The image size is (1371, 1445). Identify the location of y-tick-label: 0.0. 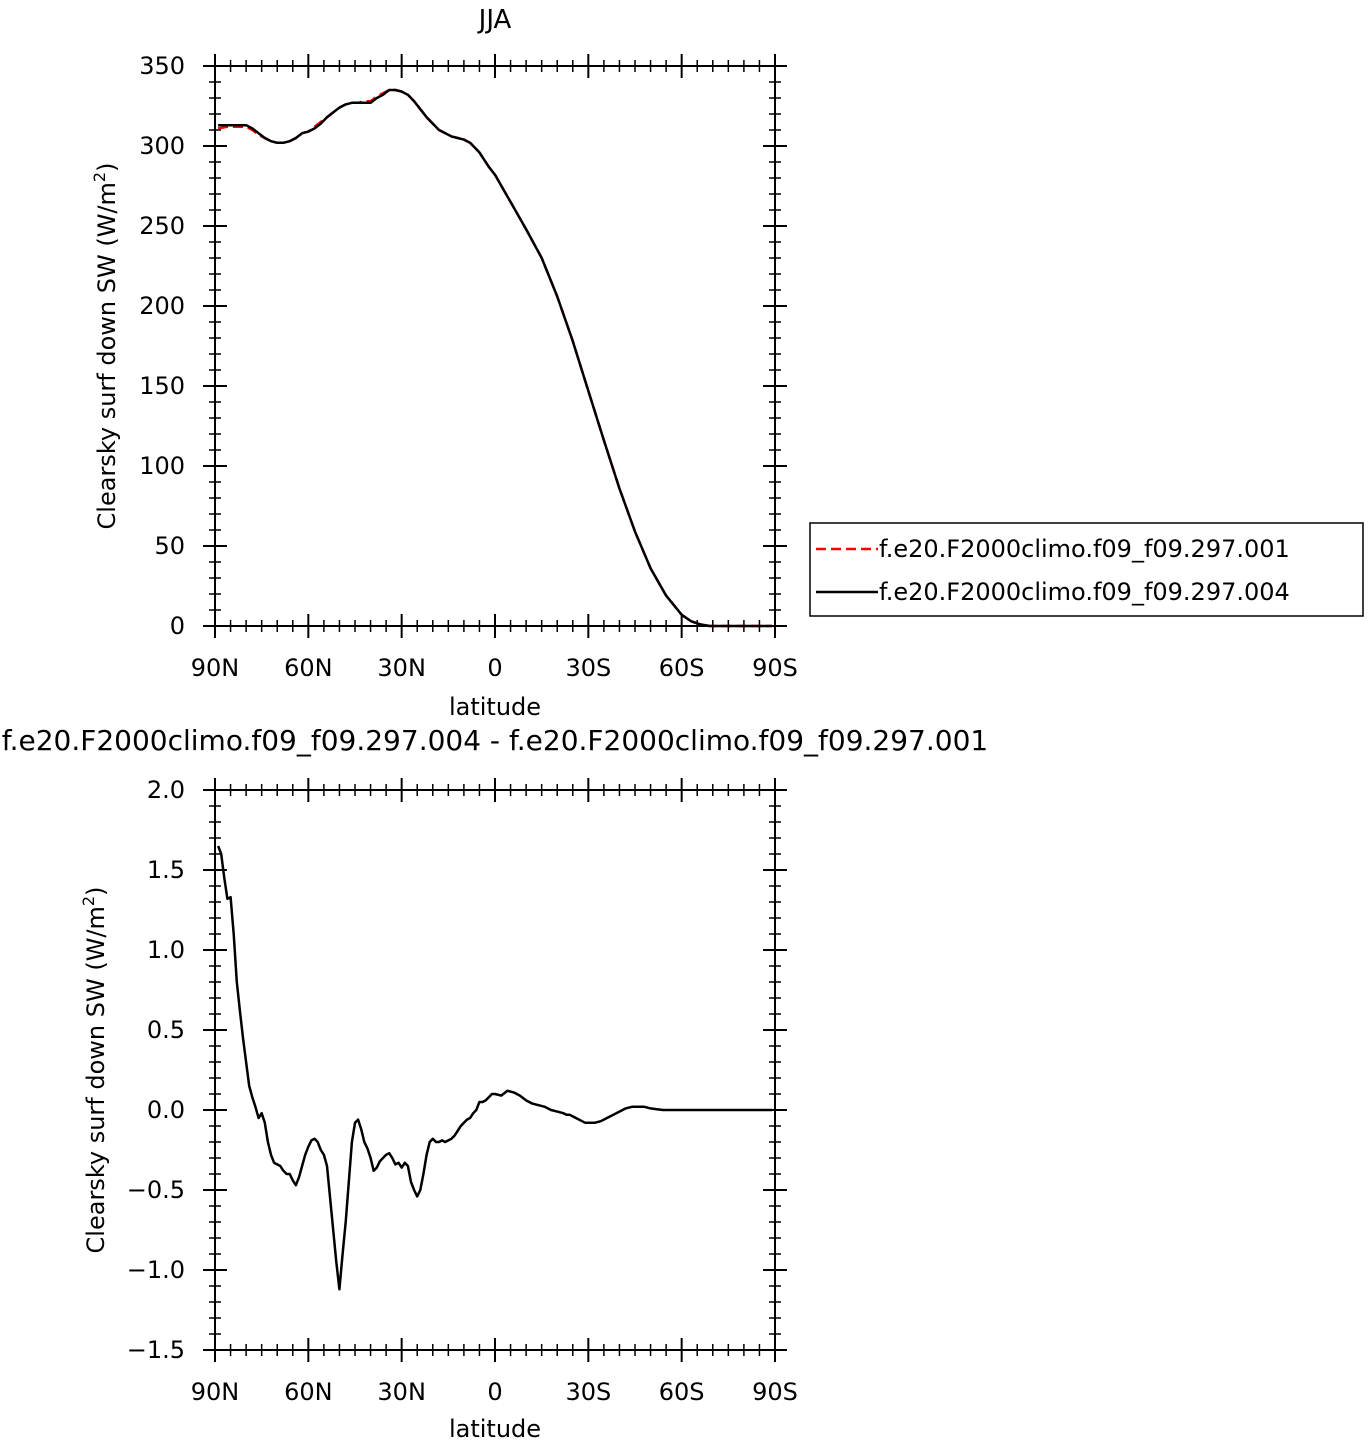
(166, 1110).